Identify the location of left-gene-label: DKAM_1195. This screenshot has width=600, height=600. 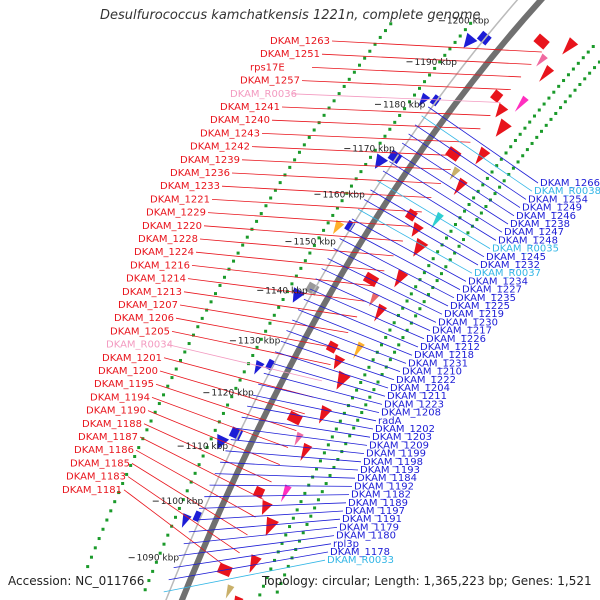
(124, 384).